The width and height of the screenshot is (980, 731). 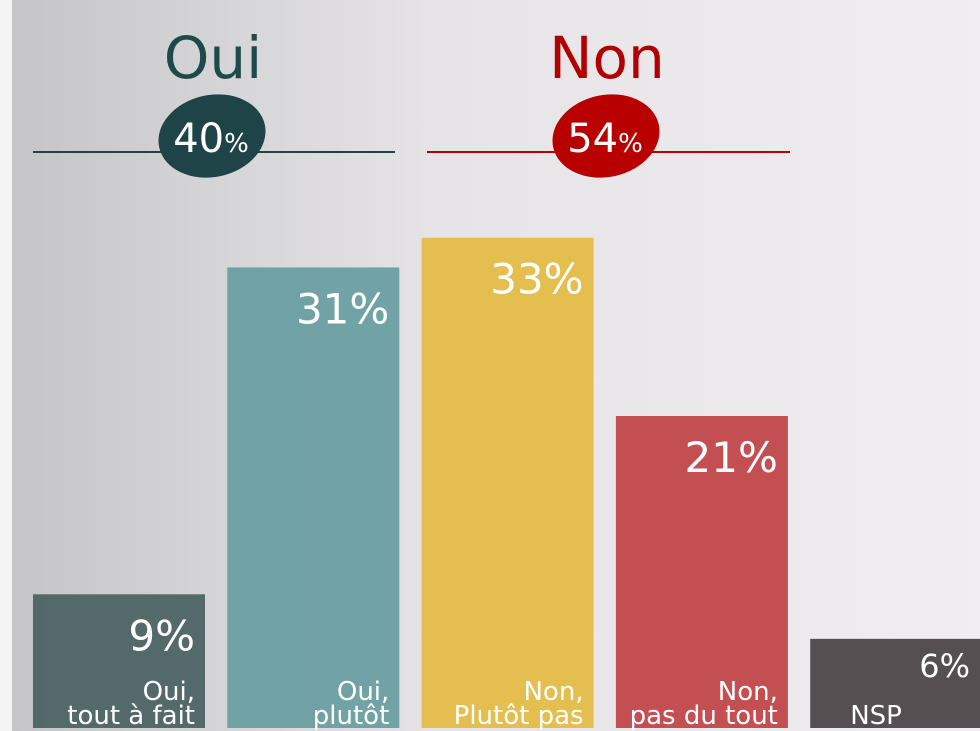 What do you see at coordinates (731, 457) in the screenshot?
I see `value-label: 21%` at bounding box center [731, 457].